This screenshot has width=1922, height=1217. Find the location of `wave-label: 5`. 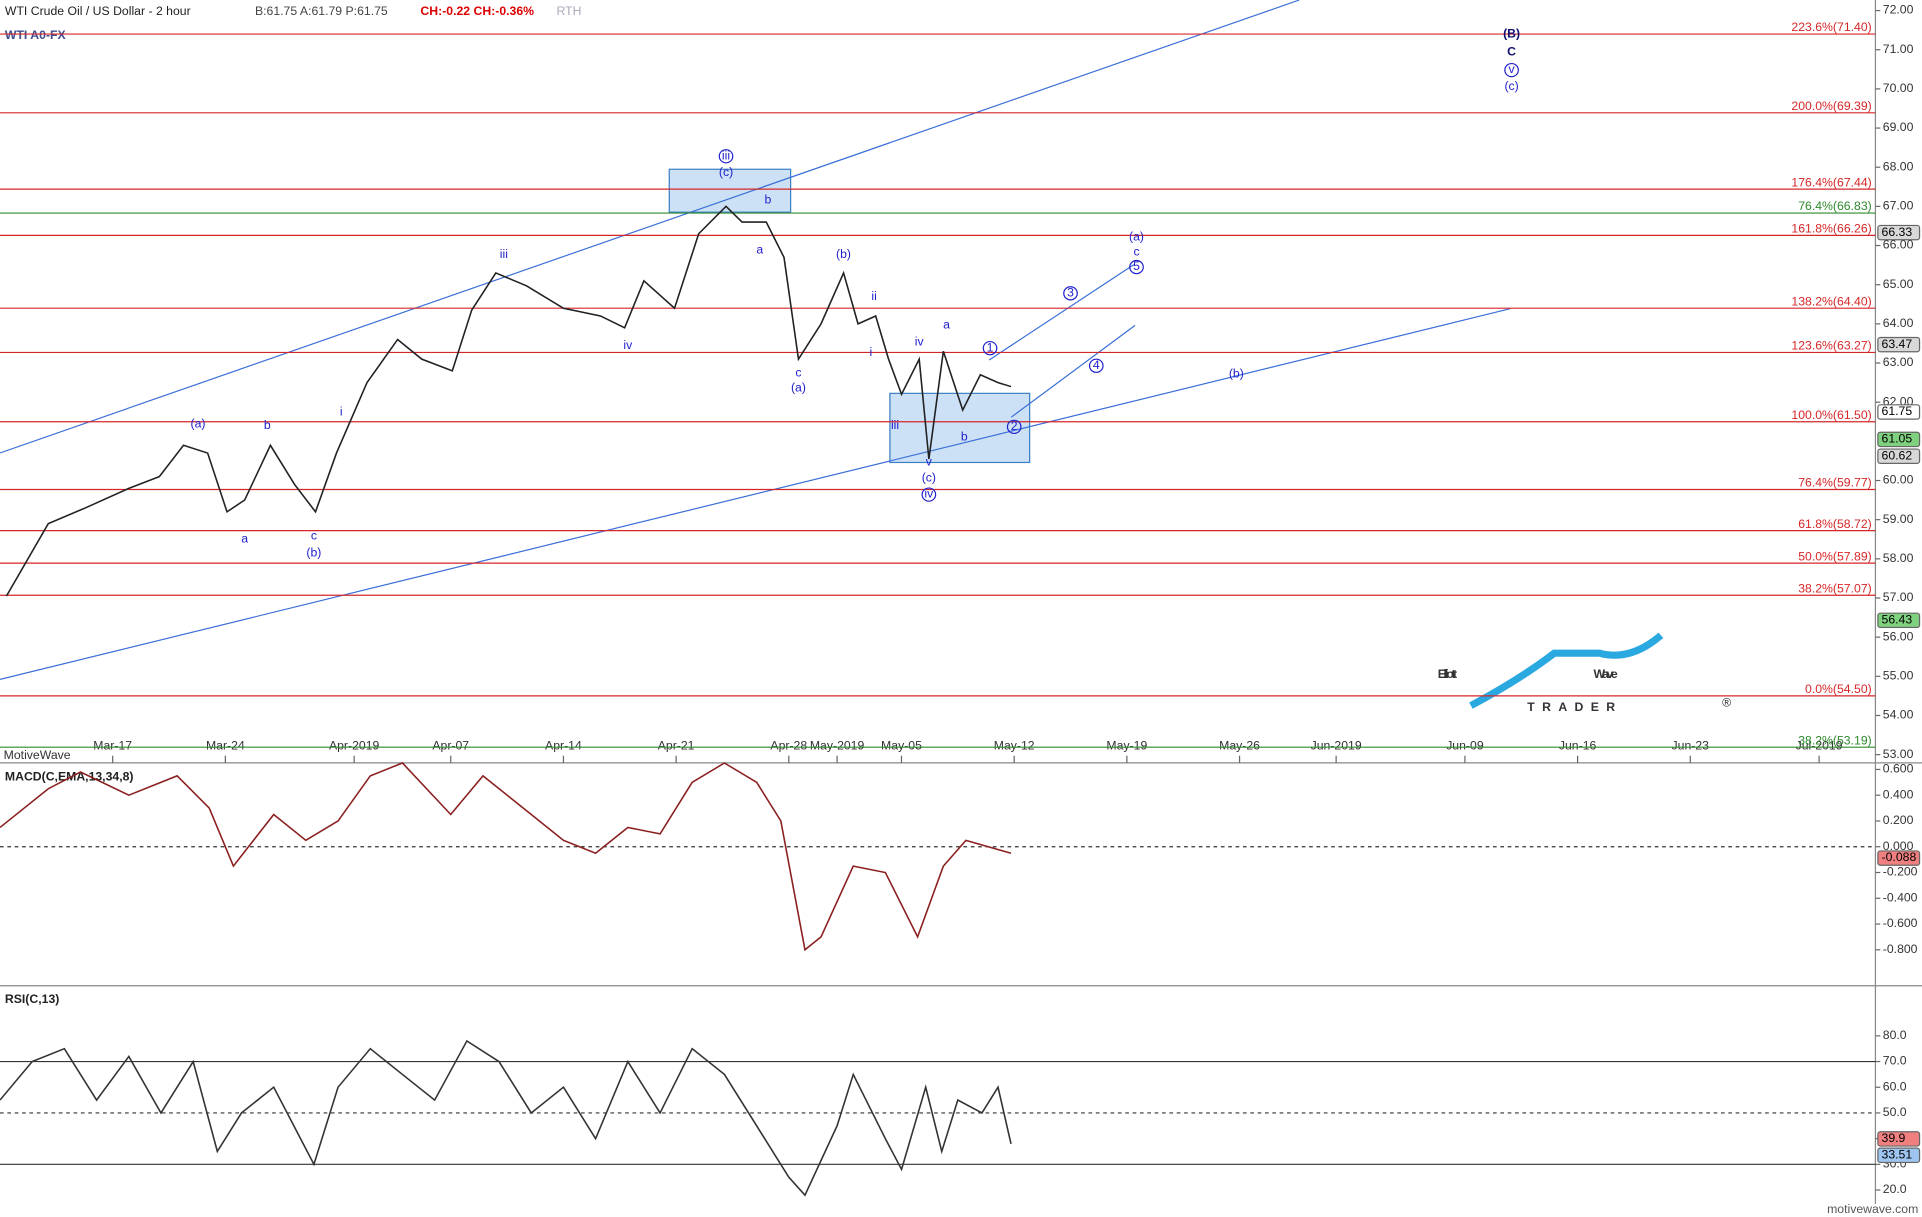

wave-label: 5 is located at coordinates (1136, 266).